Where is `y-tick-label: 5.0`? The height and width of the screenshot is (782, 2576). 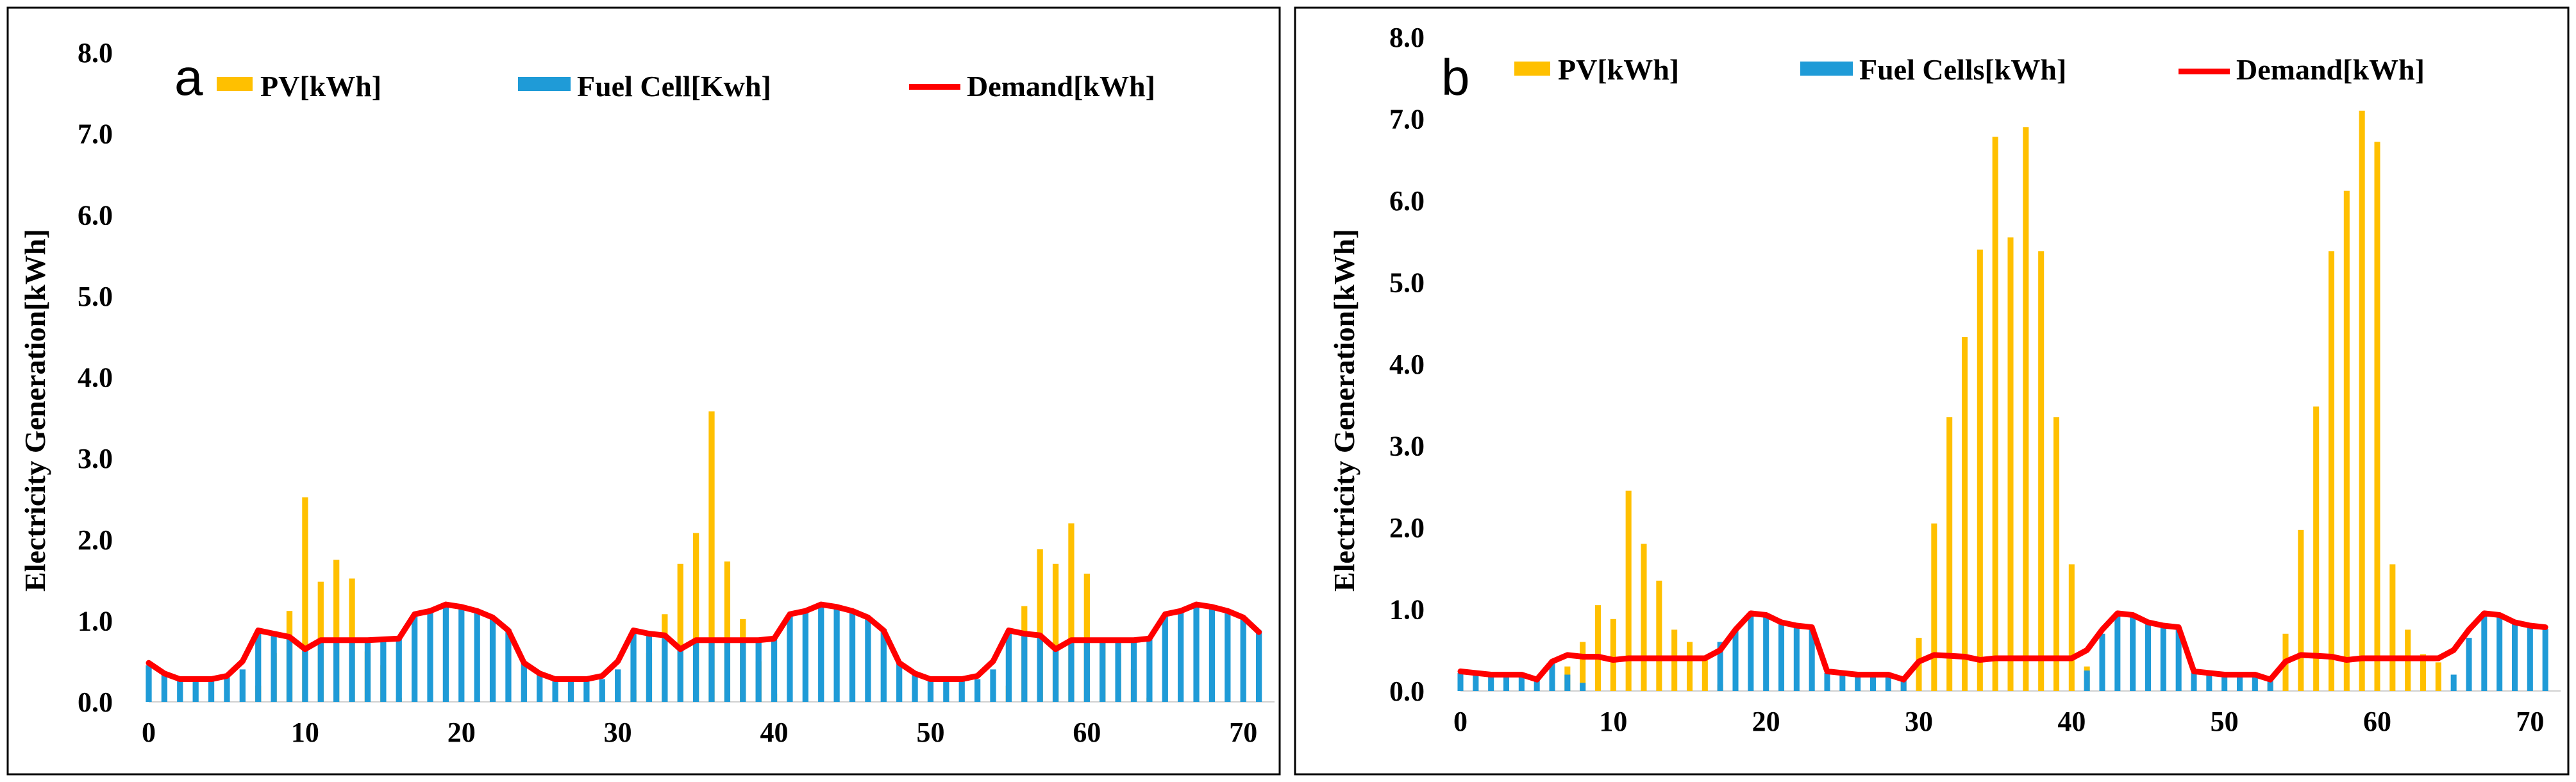
y-tick-label: 5.0 is located at coordinates (1407, 283).